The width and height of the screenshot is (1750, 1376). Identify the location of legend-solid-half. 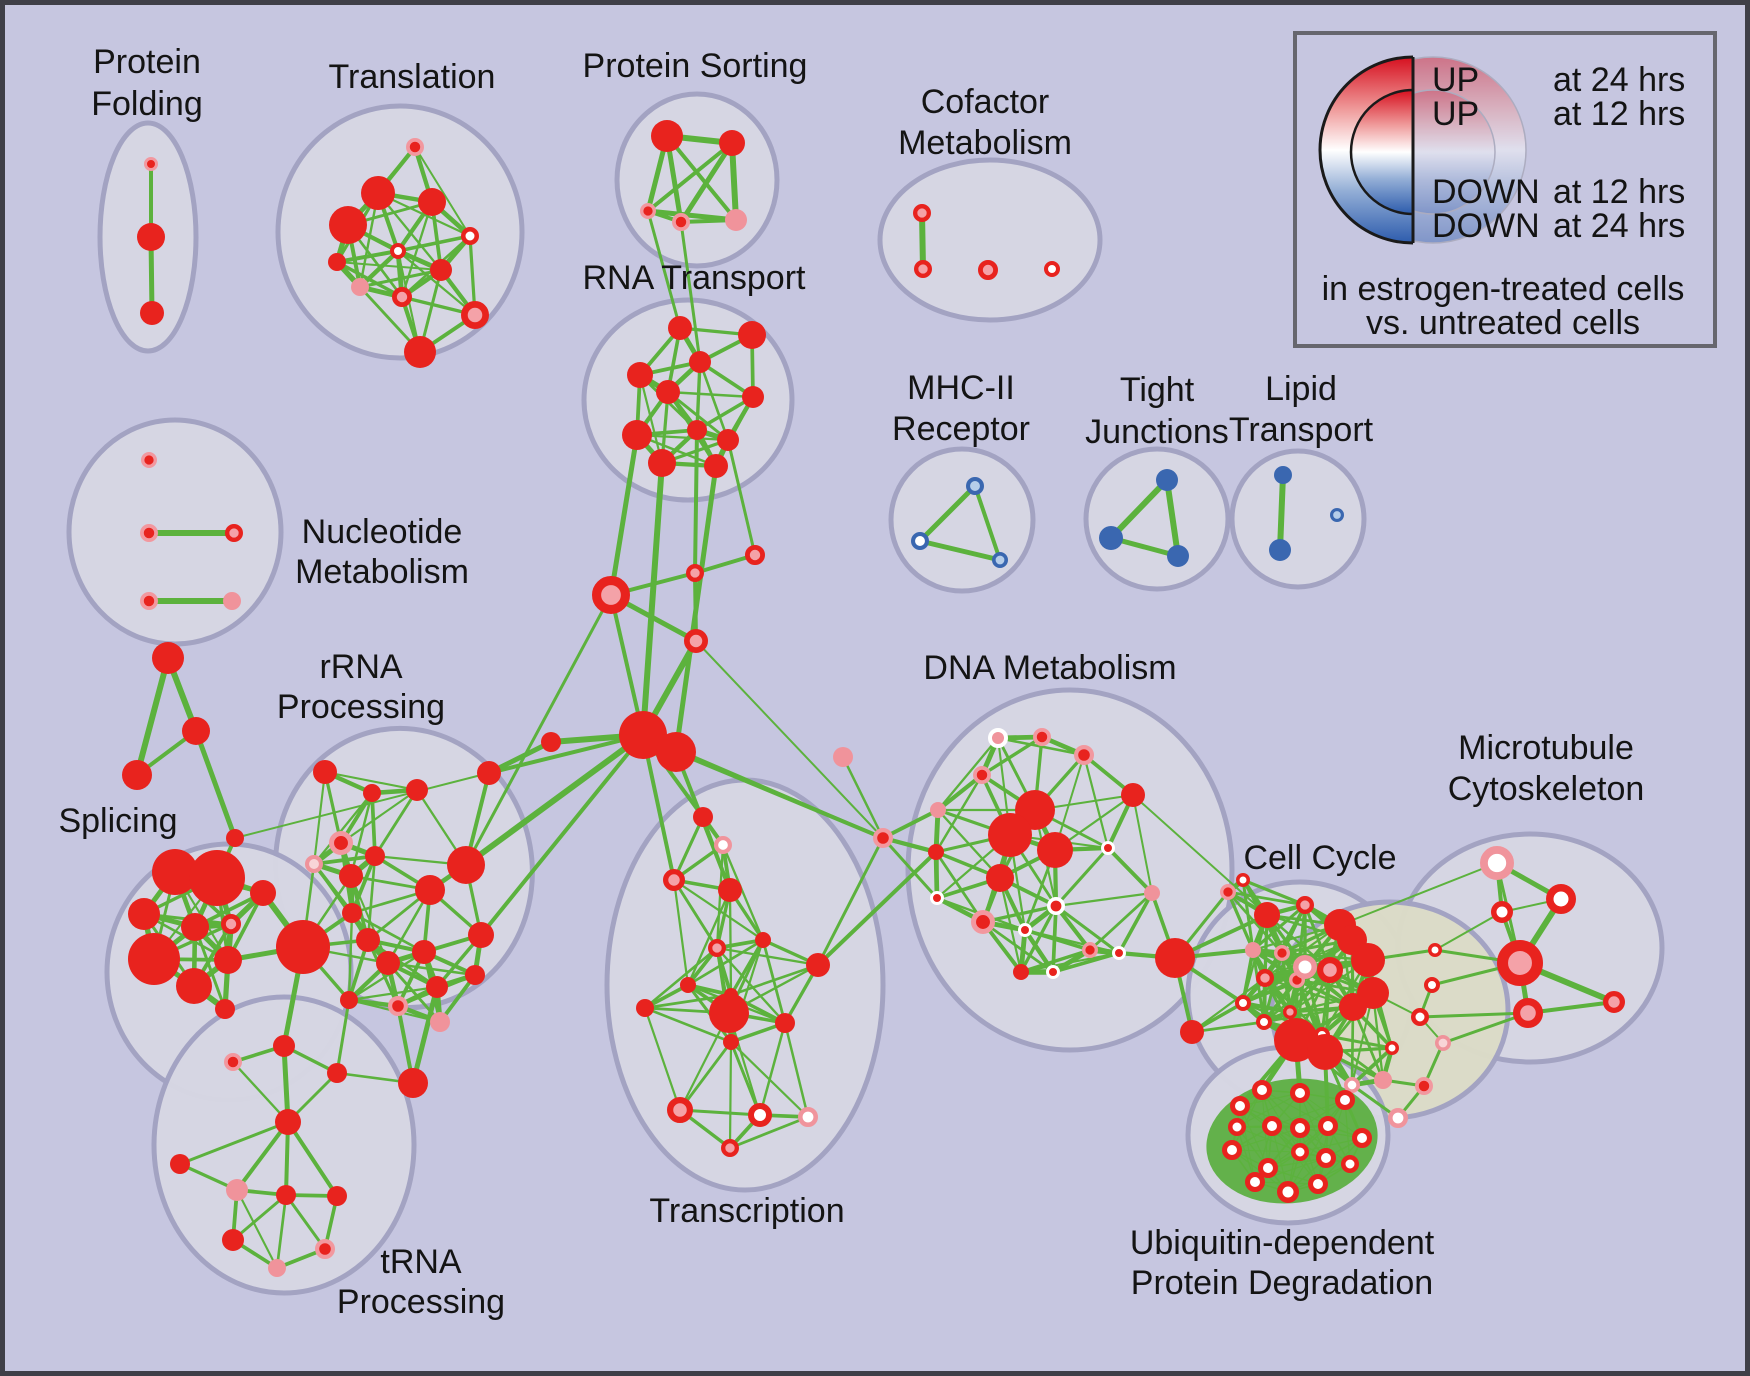
(1365, 150).